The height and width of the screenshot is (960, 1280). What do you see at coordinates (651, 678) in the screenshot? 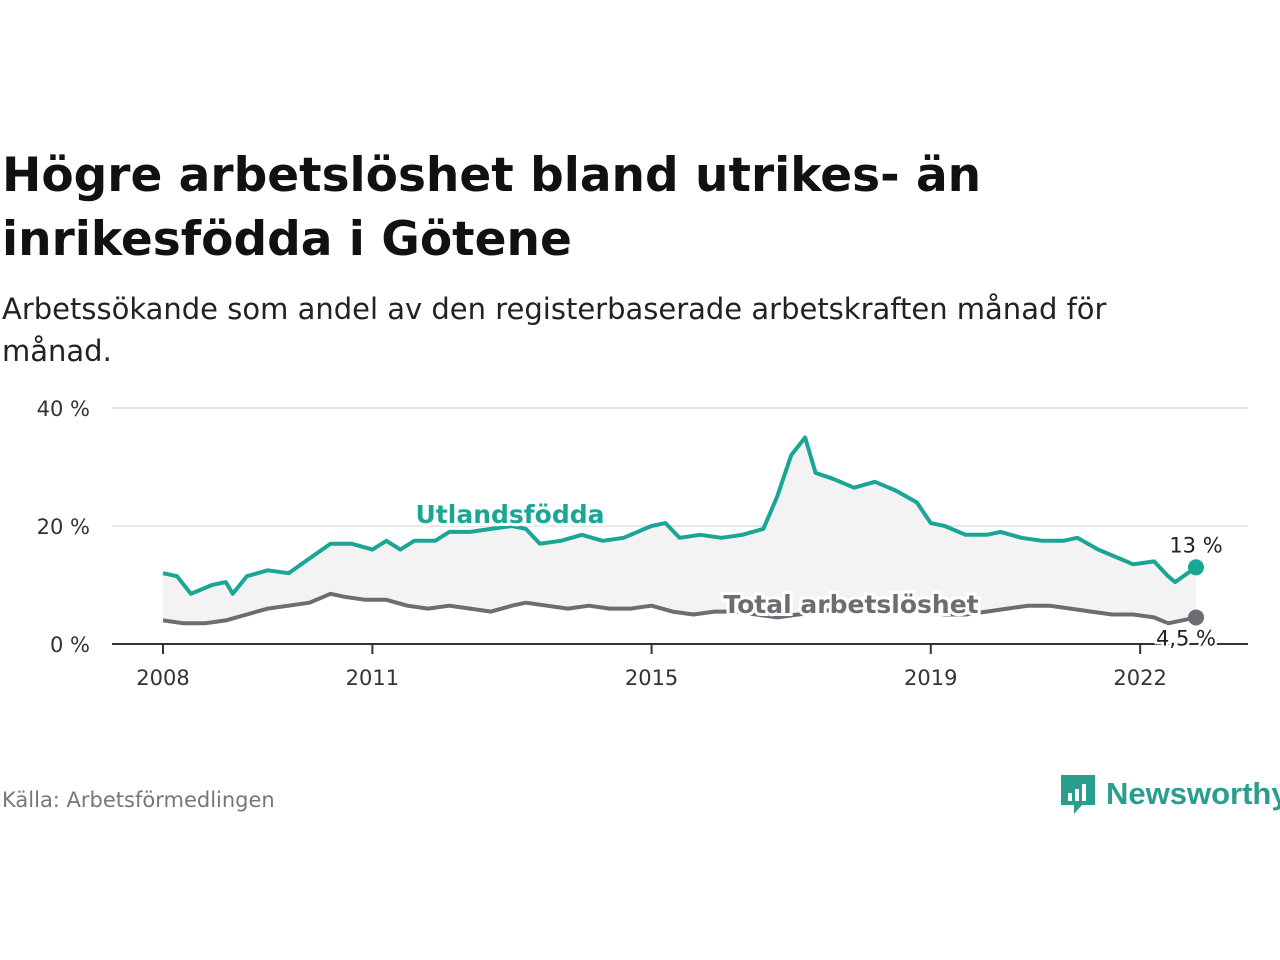
I see `x-tick-label: 2015` at bounding box center [651, 678].